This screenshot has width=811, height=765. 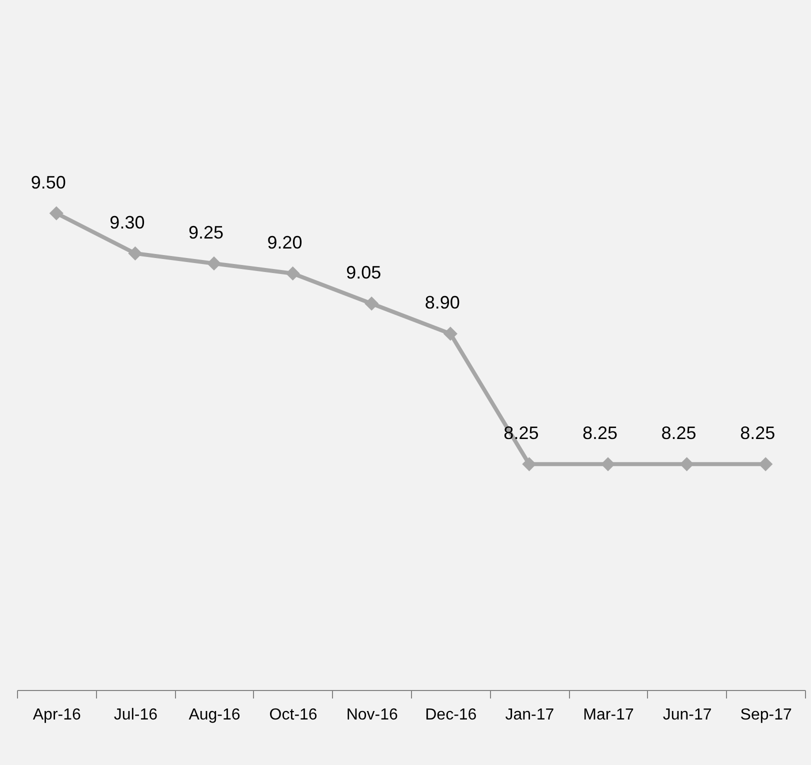 I want to click on data-label: 9.05, so click(x=364, y=272).